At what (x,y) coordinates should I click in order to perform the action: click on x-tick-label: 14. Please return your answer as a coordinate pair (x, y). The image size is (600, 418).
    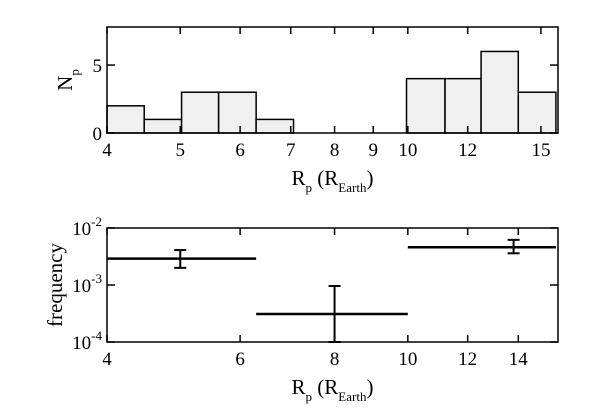
    Looking at the image, I should click on (519, 359).